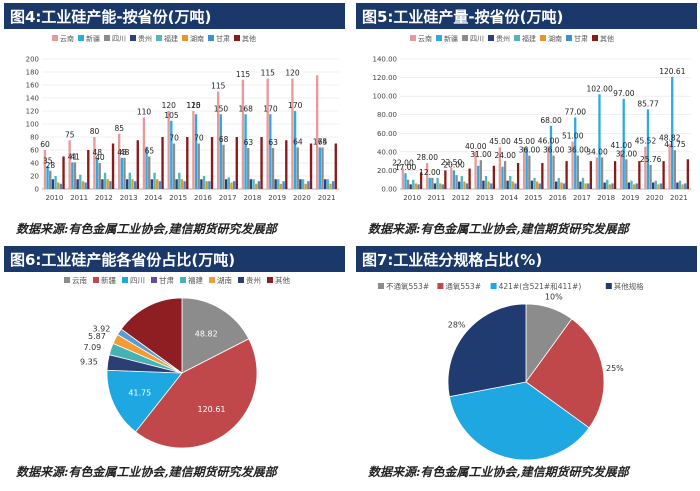 The height and width of the screenshot is (491, 700). Describe the element at coordinates (498, 229) in the screenshot. I see `source-note: 数据来源:有色金属工业协会,建信期货研究发展部` at that location.